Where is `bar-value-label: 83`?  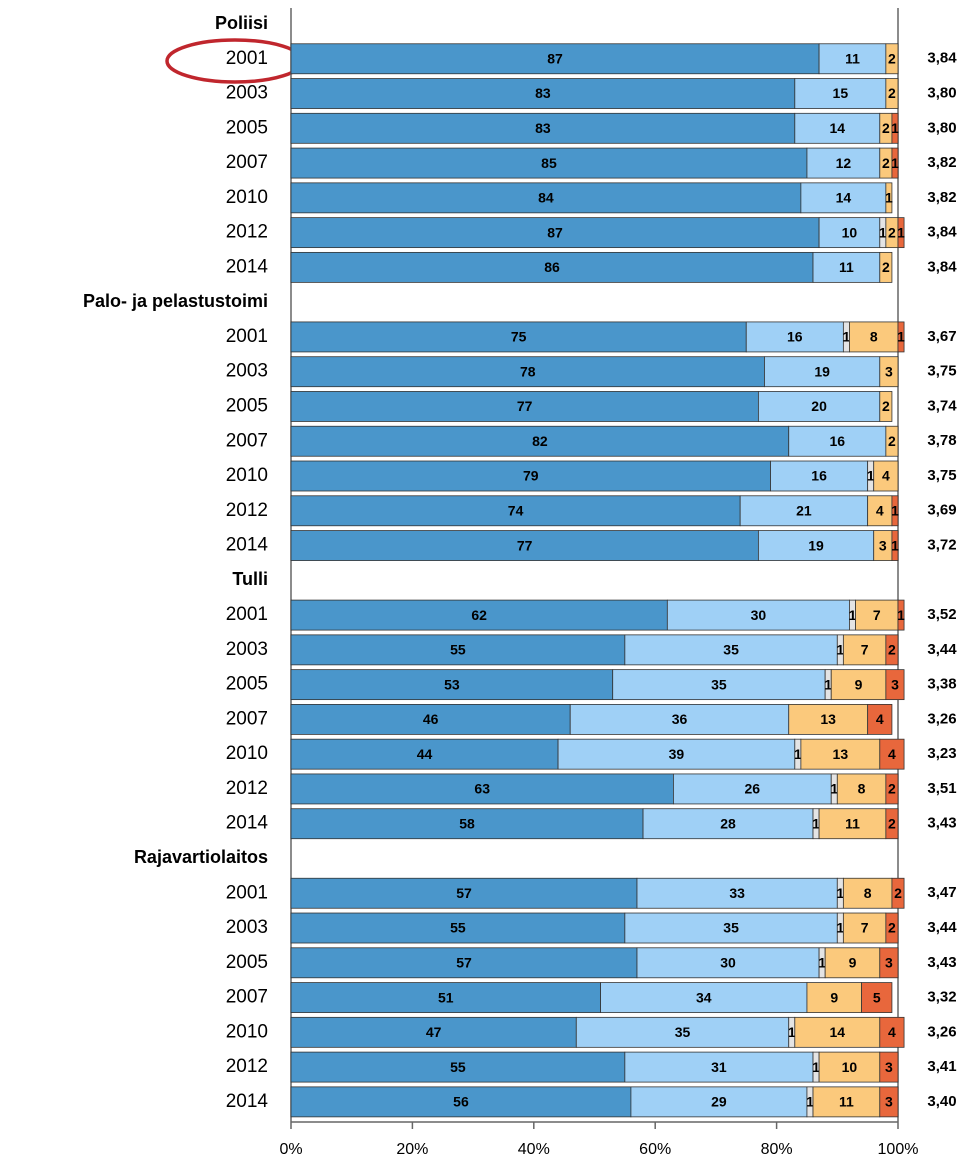 bar-value-label: 83 is located at coordinates (543, 128).